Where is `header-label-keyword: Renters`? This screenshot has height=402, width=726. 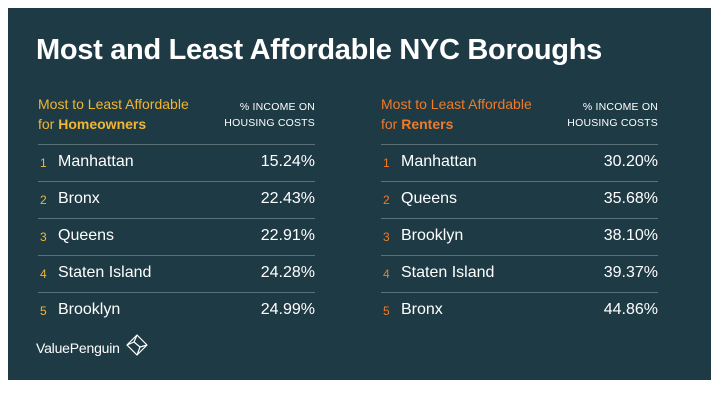
header-label-keyword: Renters is located at coordinates (427, 124).